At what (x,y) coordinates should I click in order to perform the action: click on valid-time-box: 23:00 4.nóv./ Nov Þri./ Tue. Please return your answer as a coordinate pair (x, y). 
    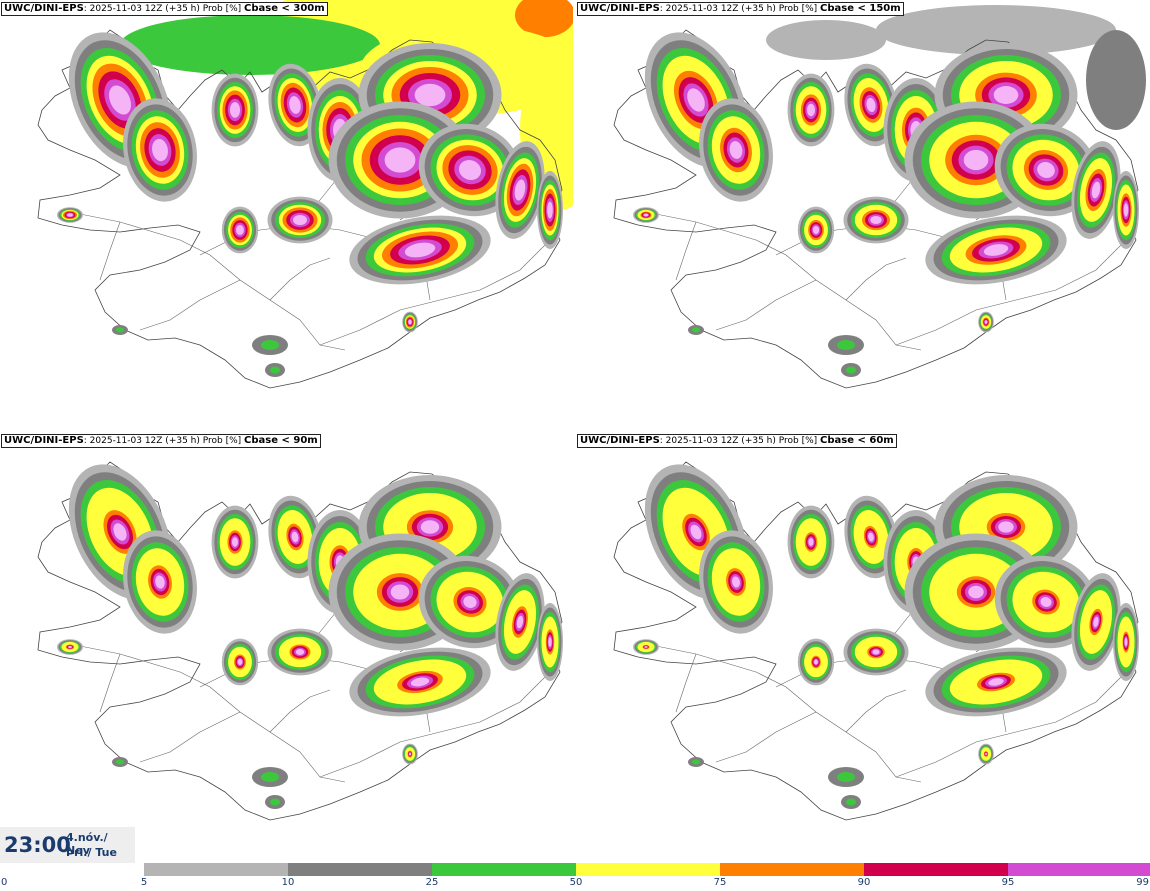
    Looking at the image, I should click on (67, 845).